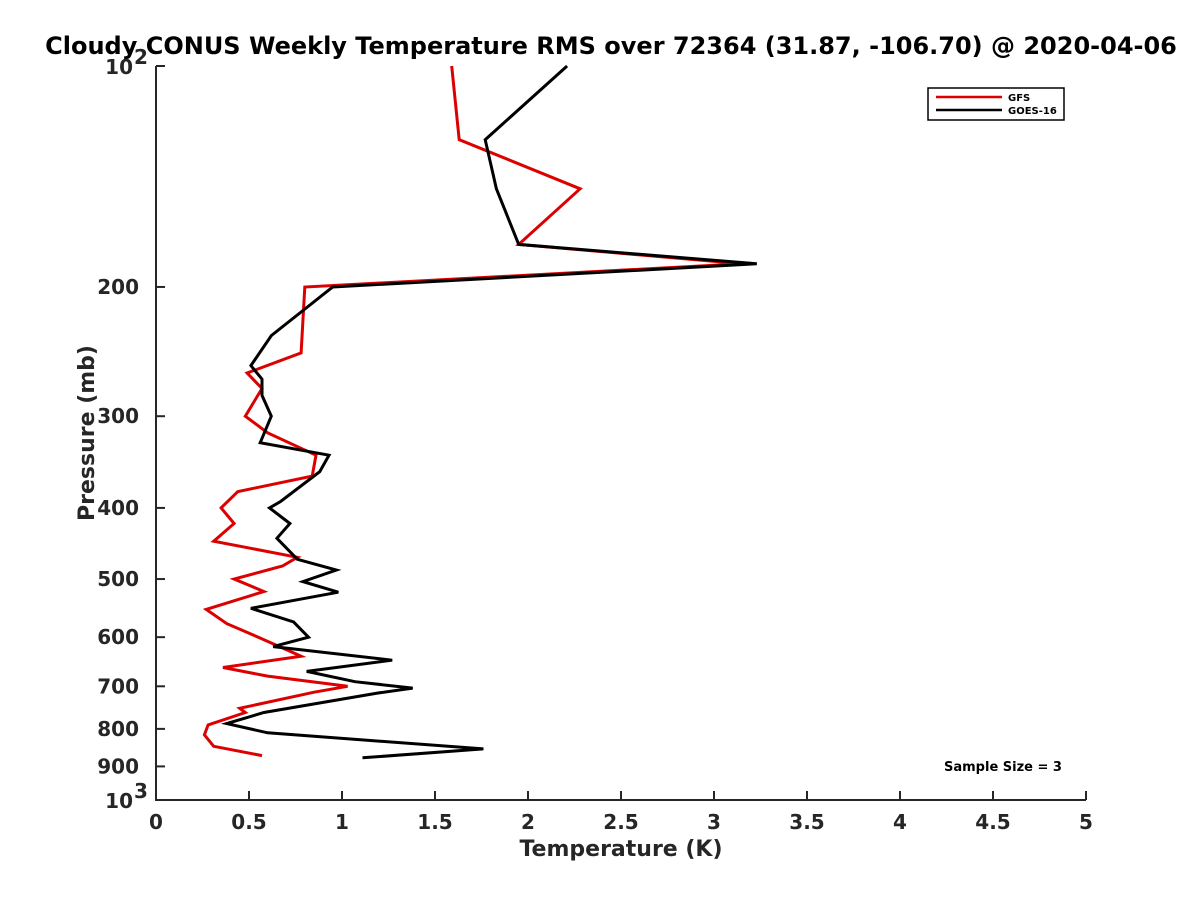 The width and height of the screenshot is (1200, 900). What do you see at coordinates (118, 416) in the screenshot?
I see `y-tick-label: 300` at bounding box center [118, 416].